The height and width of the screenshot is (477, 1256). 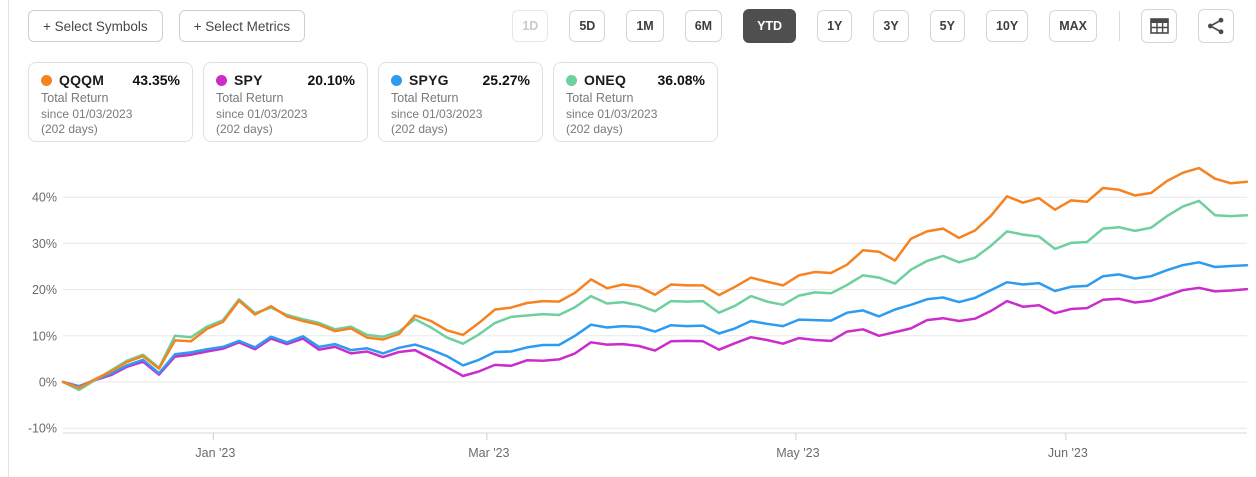 I want to click on range-button-ytd: YTD, so click(x=770, y=26).